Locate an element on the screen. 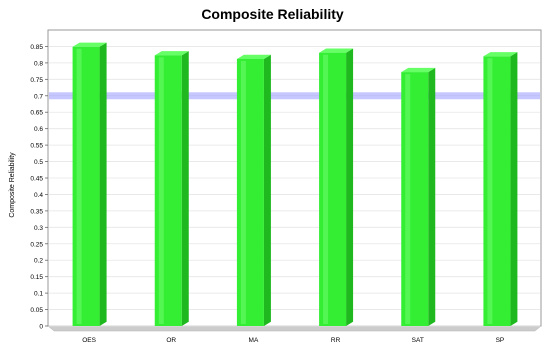 The height and width of the screenshot is (344, 545). y-tick-label: 0.5 is located at coordinates (38, 162).